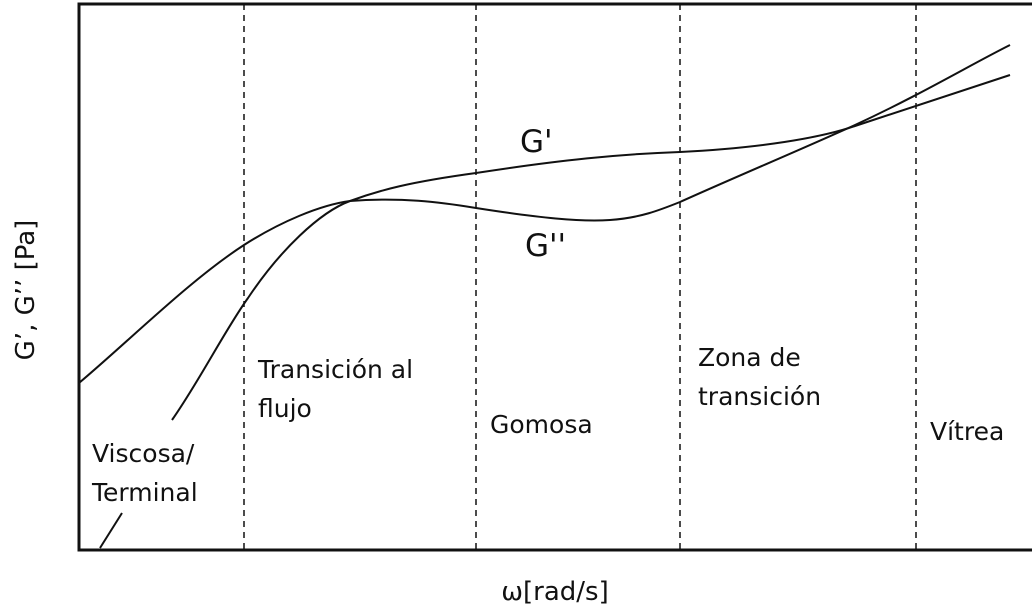  What do you see at coordinates (749, 357) in the screenshot?
I see `region-label: Zona de` at bounding box center [749, 357].